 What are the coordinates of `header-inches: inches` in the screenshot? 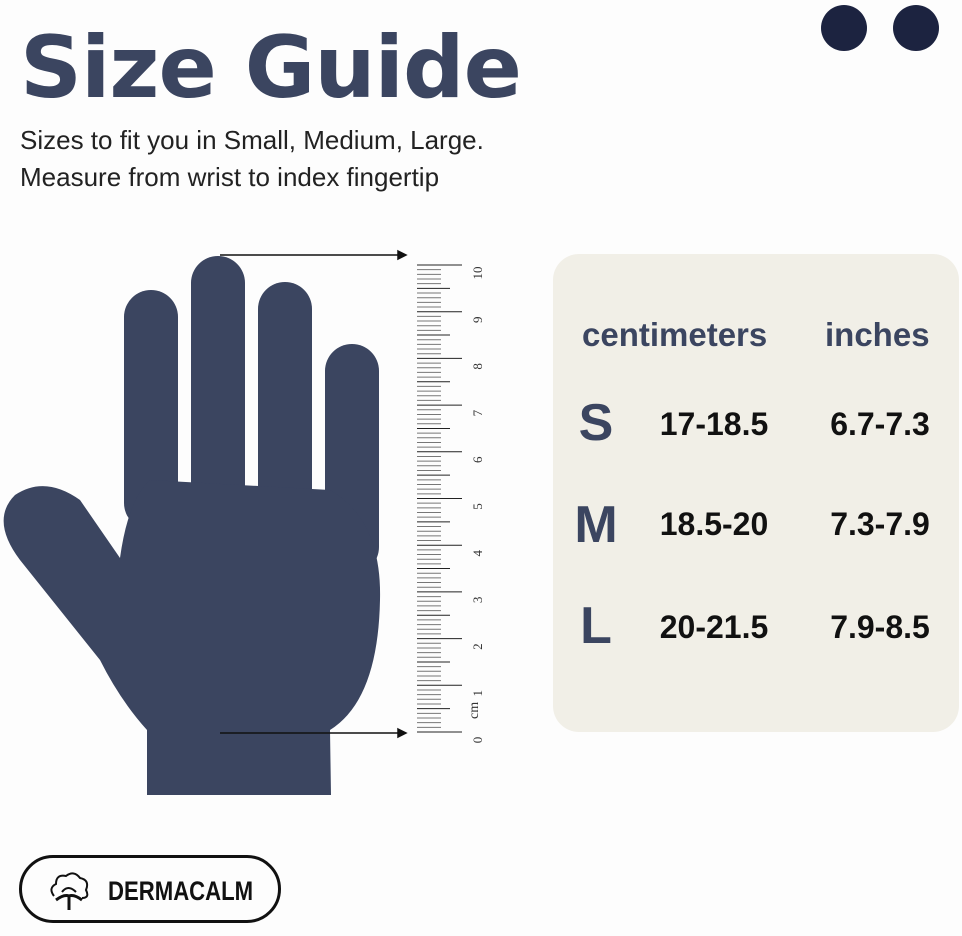 It's located at (877, 334).